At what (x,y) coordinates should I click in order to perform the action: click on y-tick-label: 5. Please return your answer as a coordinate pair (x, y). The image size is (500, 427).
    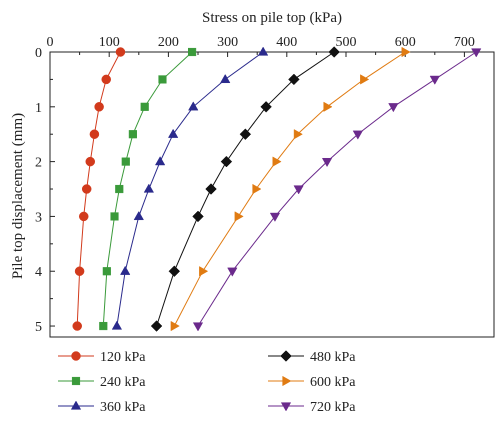
    Looking at the image, I should click on (38, 327).